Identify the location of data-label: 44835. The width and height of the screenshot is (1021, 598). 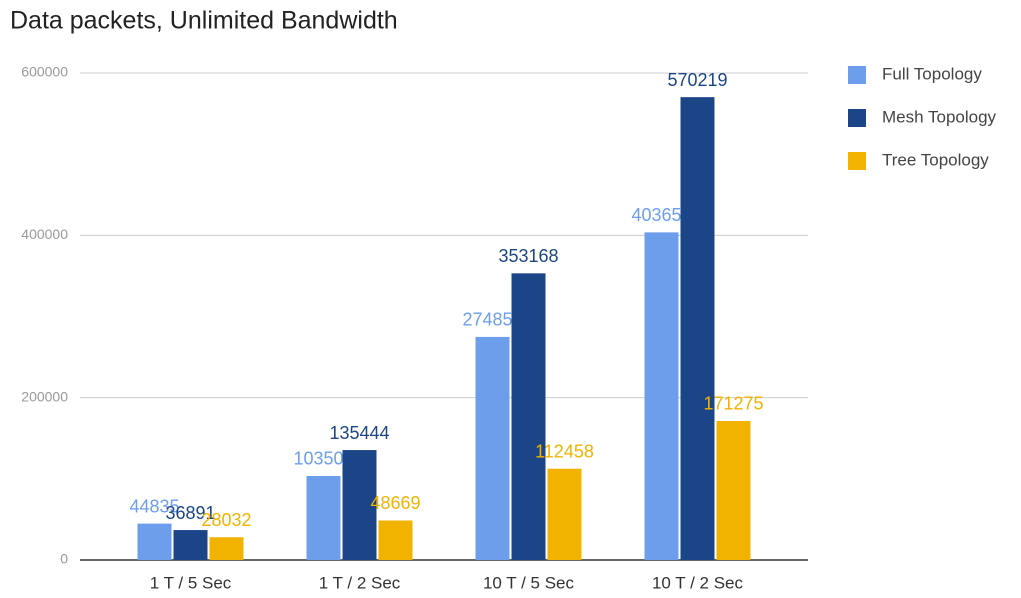
(154, 506).